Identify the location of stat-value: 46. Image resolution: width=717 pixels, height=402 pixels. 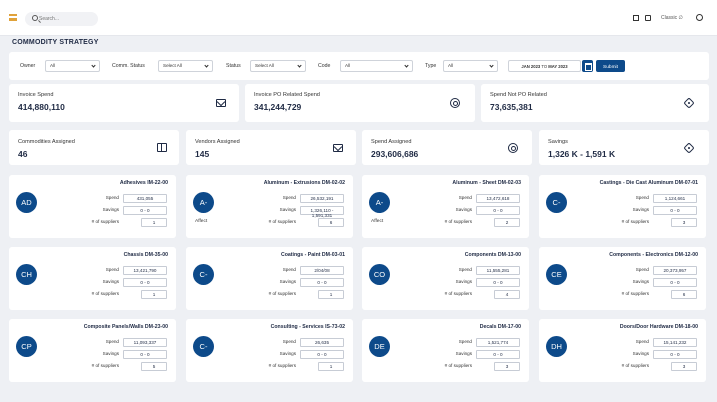
(23, 154).